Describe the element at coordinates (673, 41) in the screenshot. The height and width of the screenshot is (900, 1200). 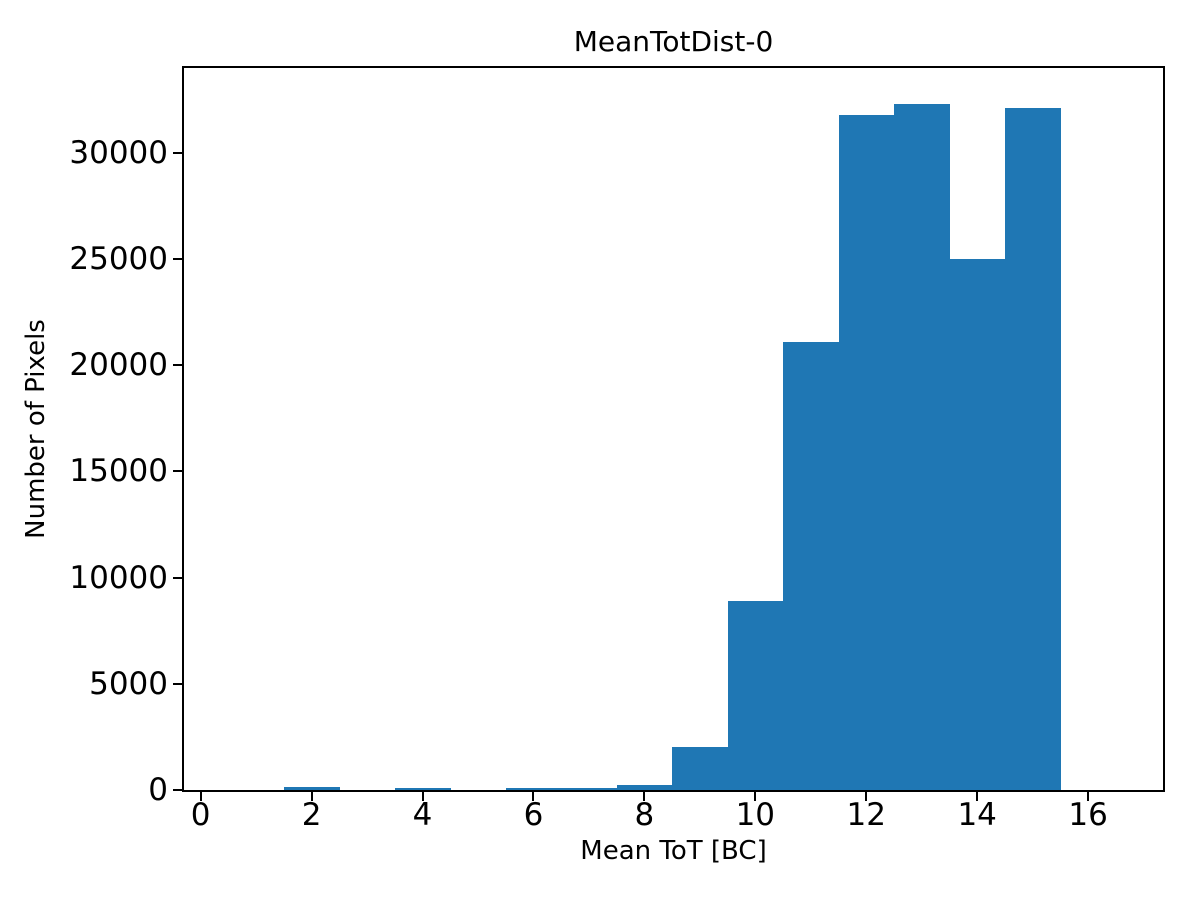
I see `chart-title: MeanTotDist-0` at that location.